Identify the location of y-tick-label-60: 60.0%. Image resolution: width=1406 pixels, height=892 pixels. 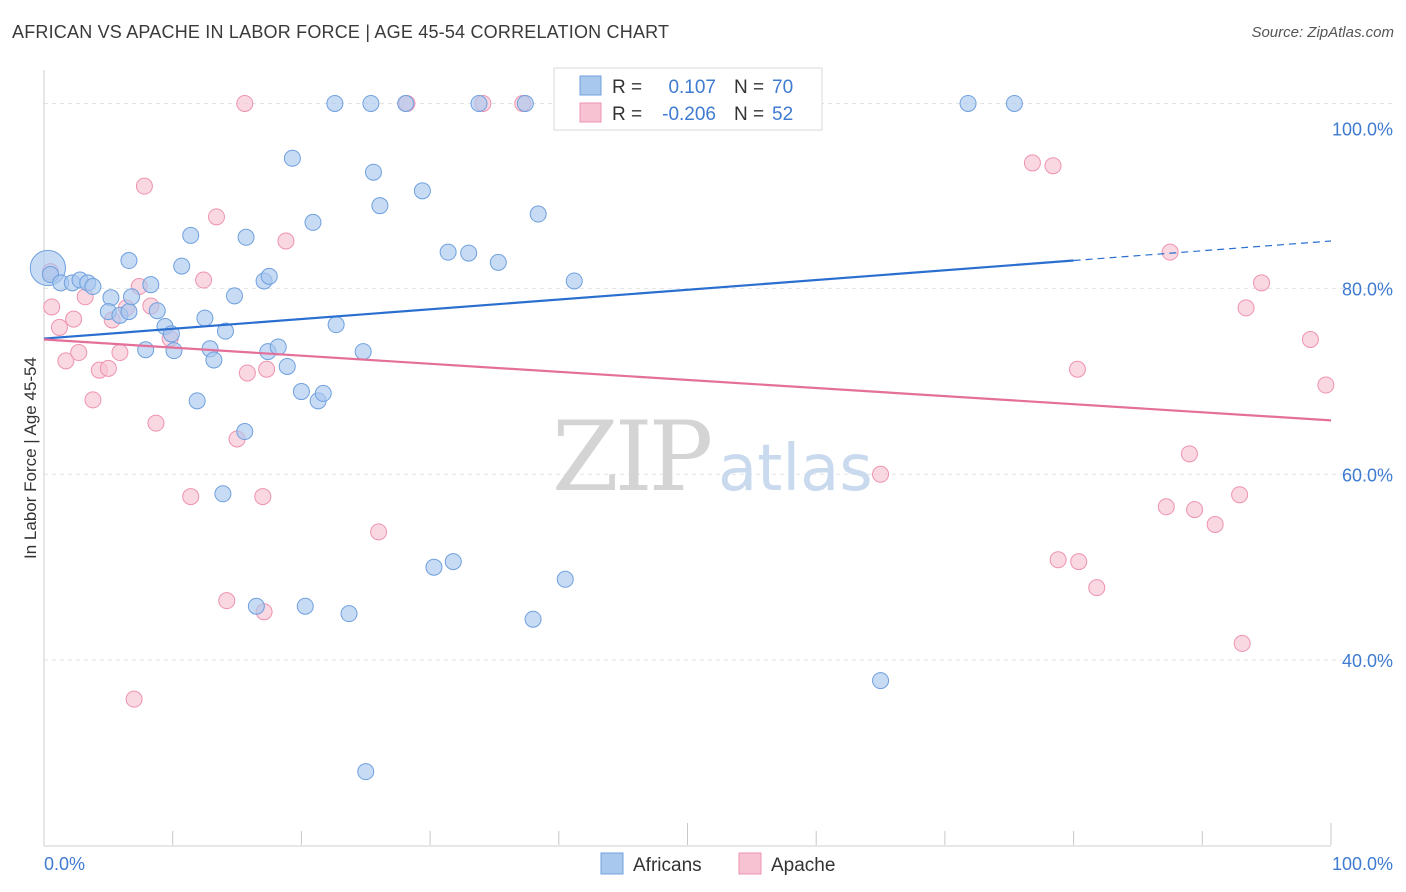
(1367, 475).